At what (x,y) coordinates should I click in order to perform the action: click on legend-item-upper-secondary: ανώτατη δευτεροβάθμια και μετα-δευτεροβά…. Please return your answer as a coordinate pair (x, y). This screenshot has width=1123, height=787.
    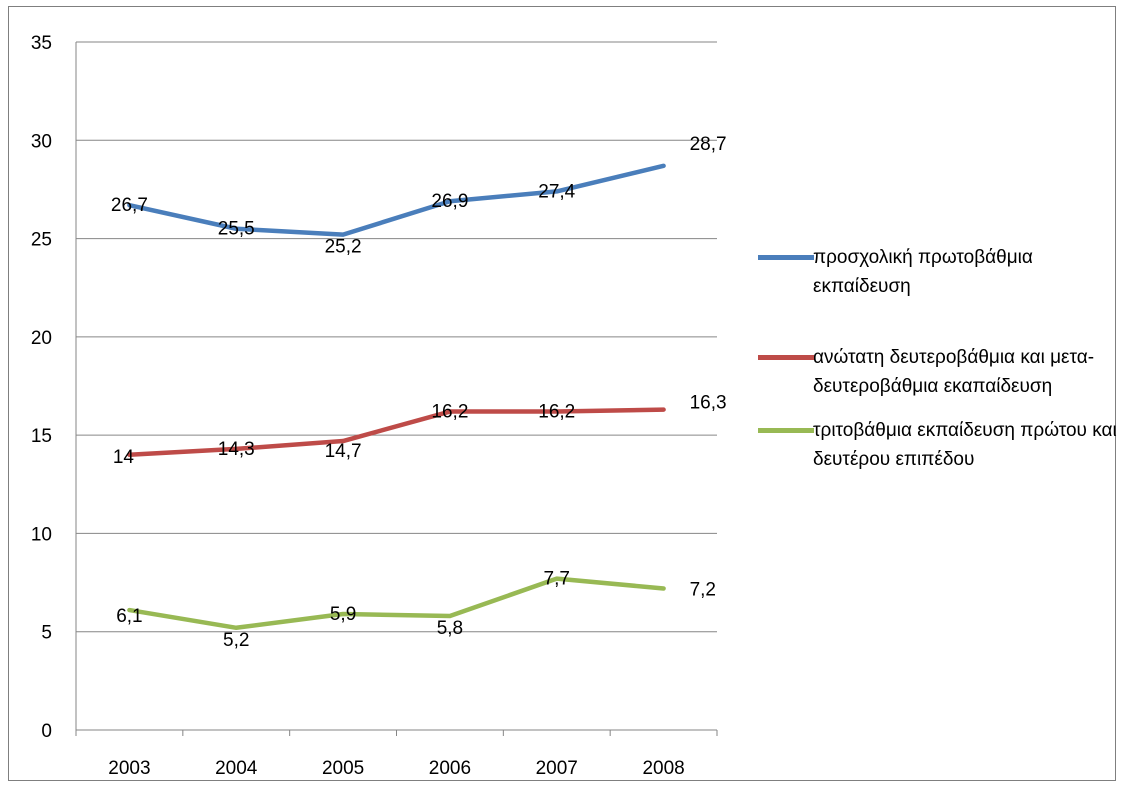
    Looking at the image, I should click on (938, 372).